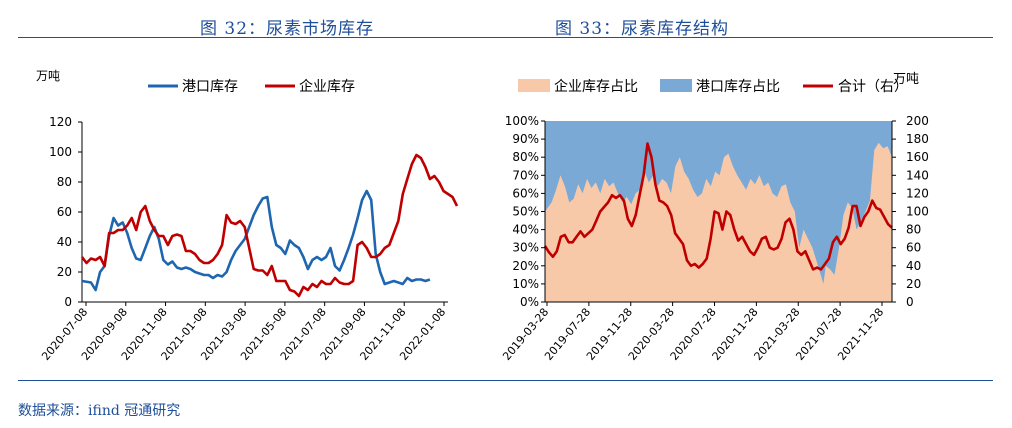 The height and width of the screenshot is (428, 1012). I want to click on right-left-y-tick-label: 60%, so click(525, 193).